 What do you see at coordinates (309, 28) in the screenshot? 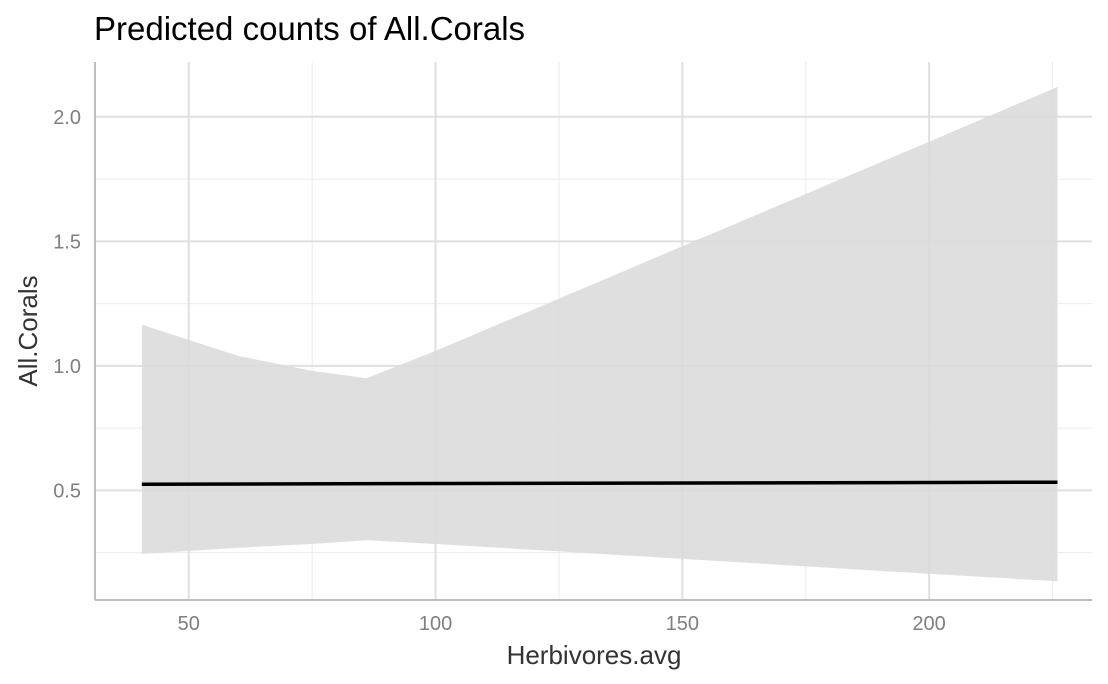
I see `chart-title: Predicted counts of All.Corals` at bounding box center [309, 28].